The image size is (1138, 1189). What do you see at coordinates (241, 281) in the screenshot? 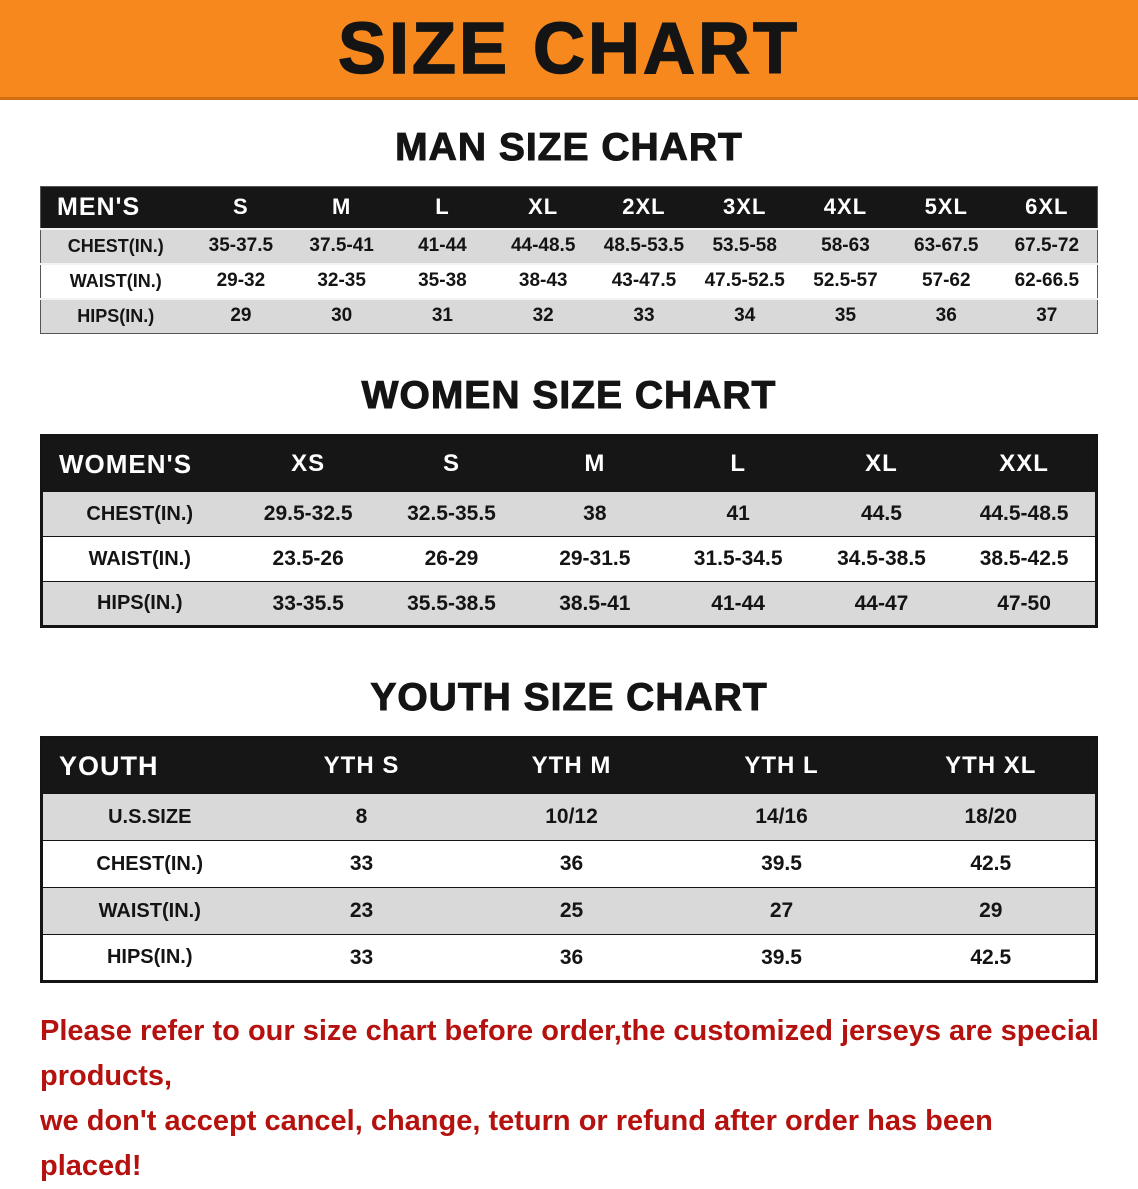
I see `value-cell: 29-32` at bounding box center [241, 281].